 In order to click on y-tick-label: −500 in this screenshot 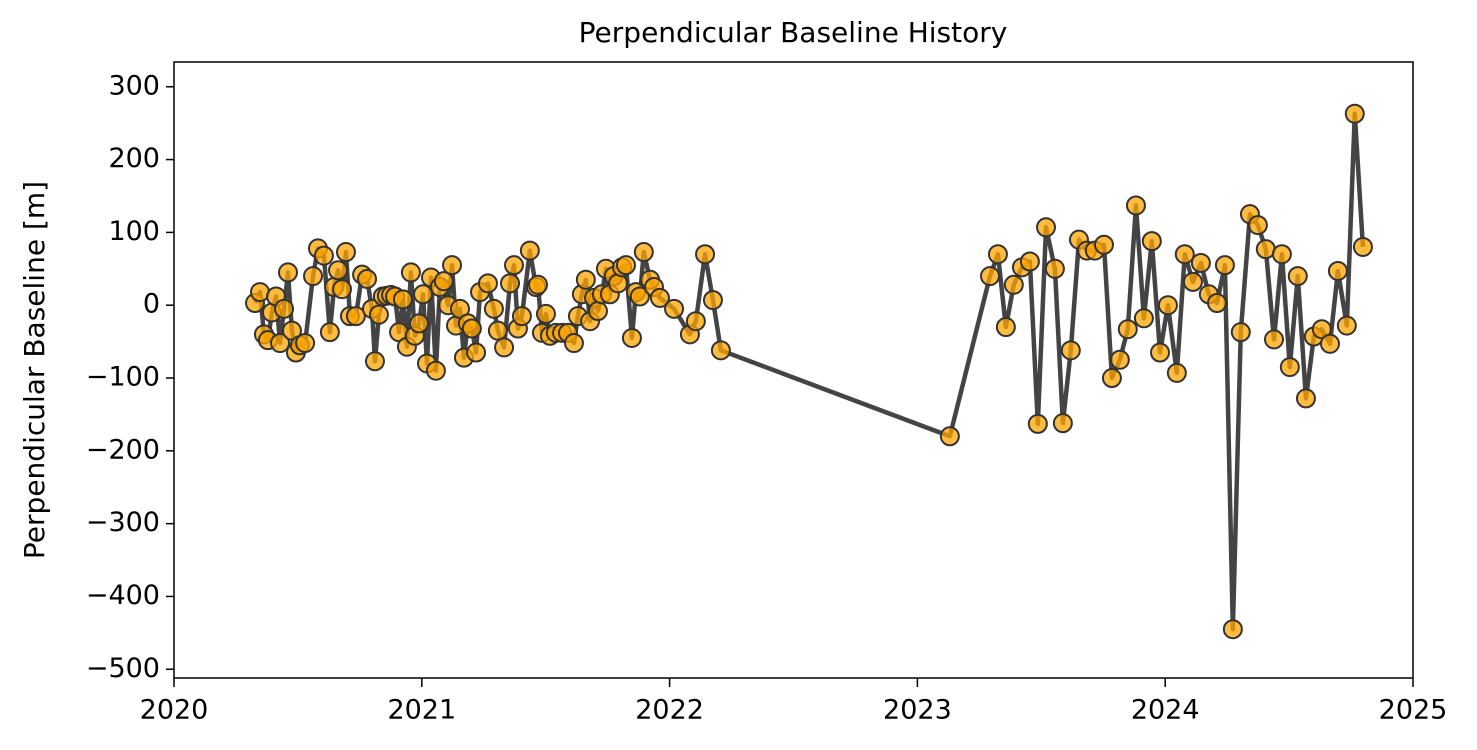, I will do `click(123, 668)`.